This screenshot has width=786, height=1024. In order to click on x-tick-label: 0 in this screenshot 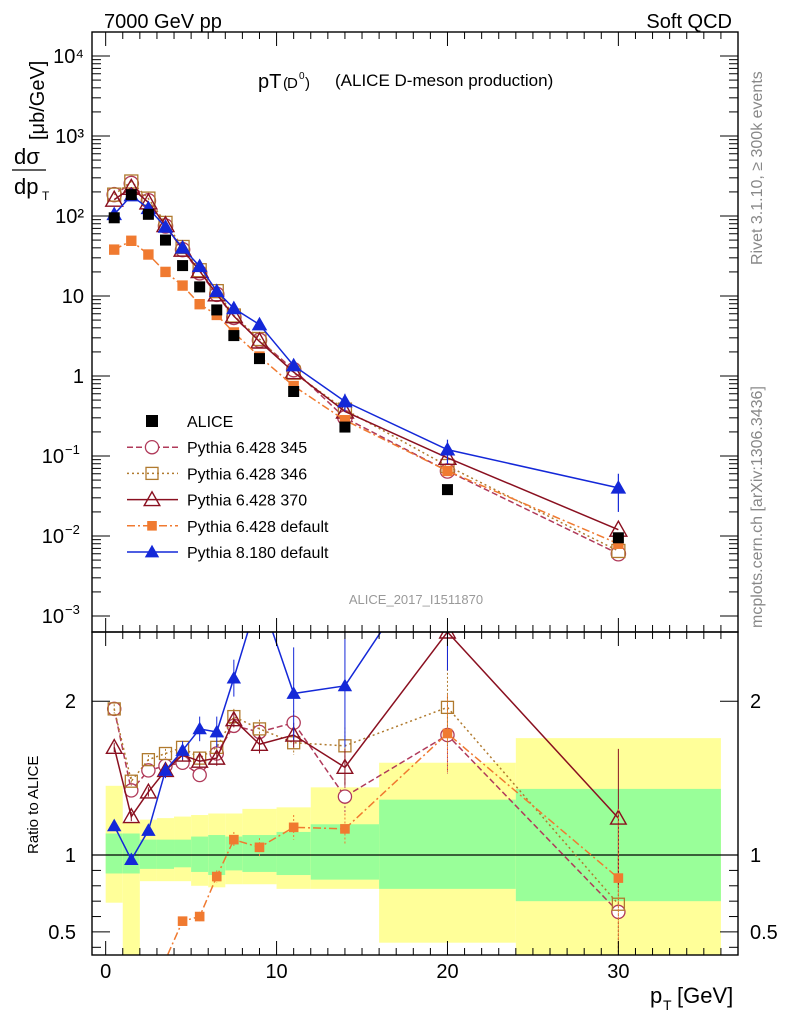, I will do `click(105, 972)`.